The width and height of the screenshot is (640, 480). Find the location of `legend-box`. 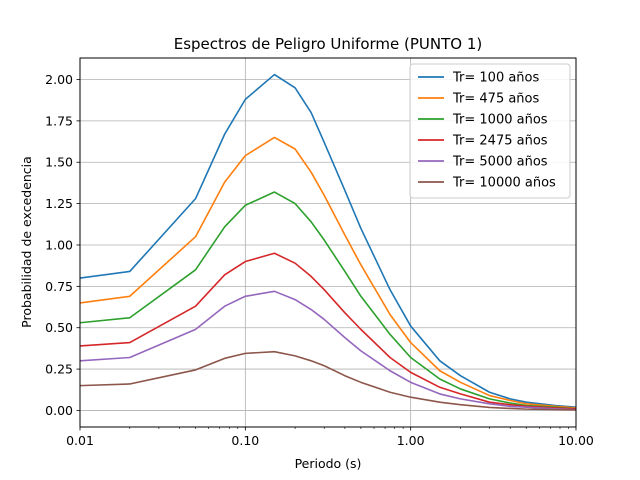

legend-box is located at coordinates (490, 131).